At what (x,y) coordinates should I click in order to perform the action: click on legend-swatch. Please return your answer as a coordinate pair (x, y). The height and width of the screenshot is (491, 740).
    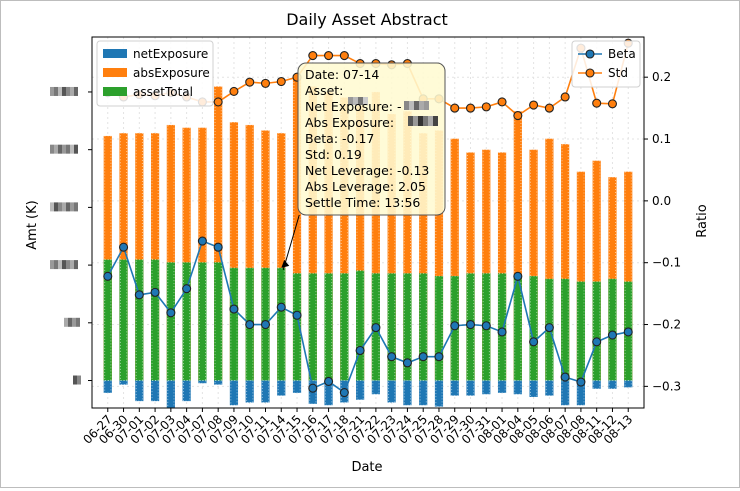
    Looking at the image, I should click on (115, 53).